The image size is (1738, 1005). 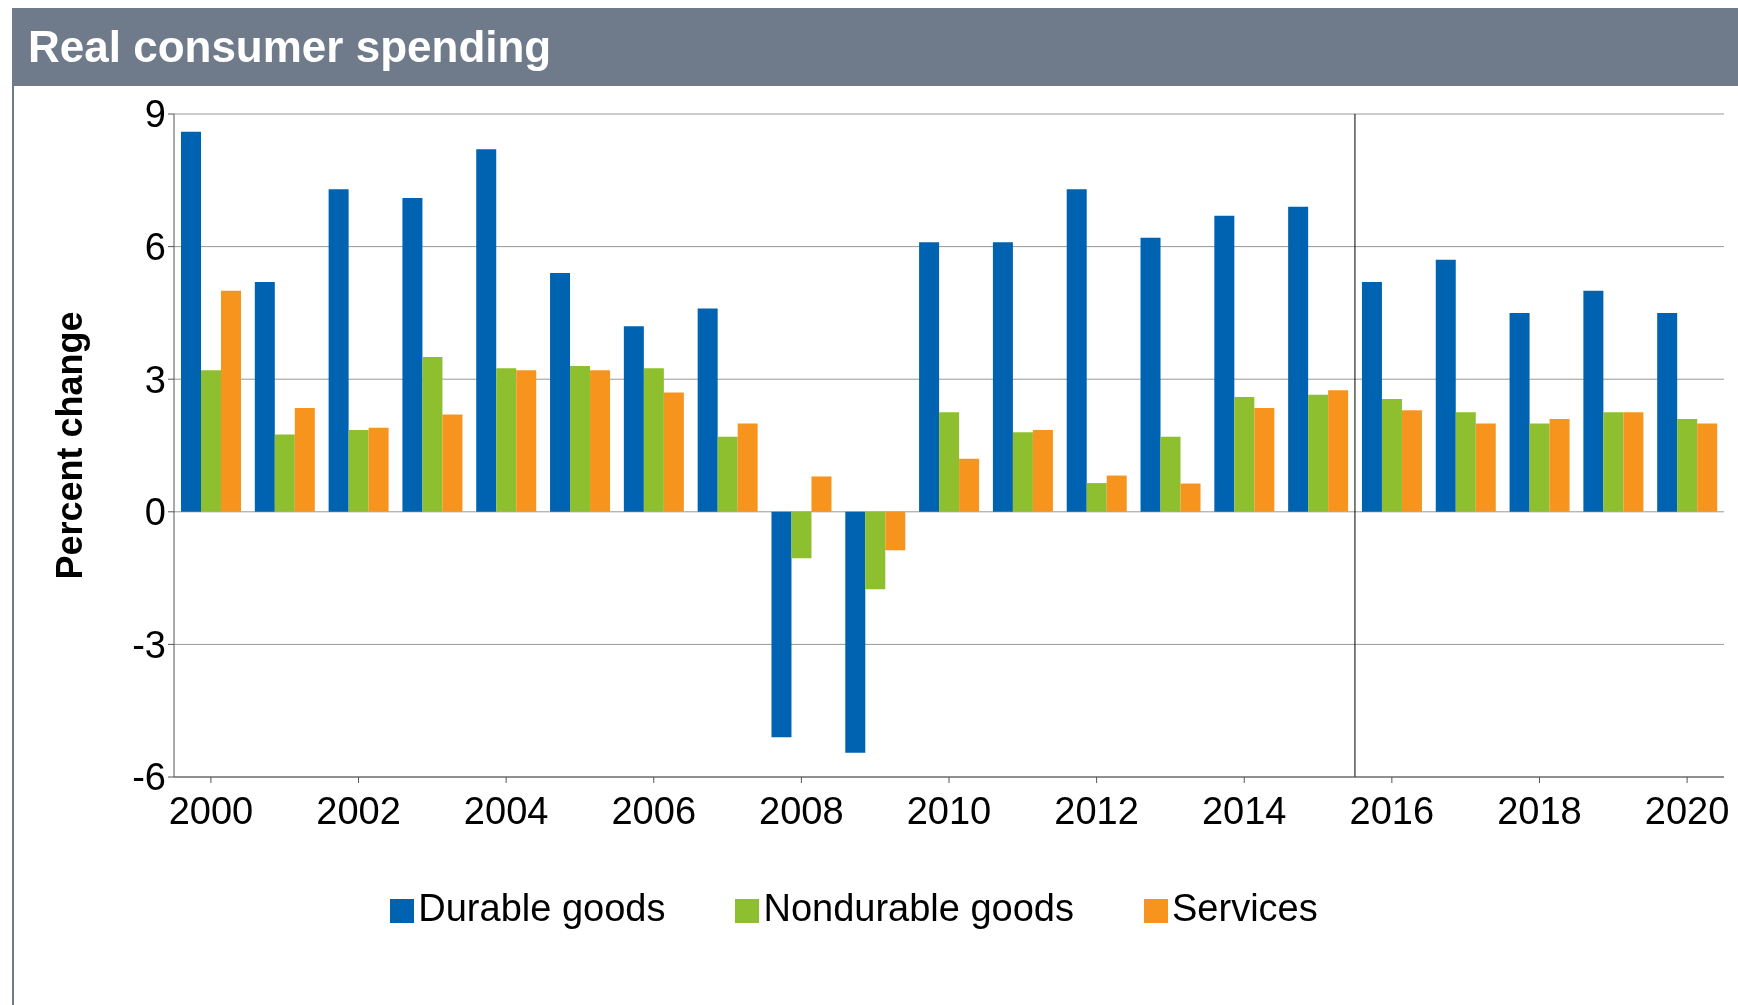 What do you see at coordinates (1245, 908) in the screenshot?
I see `legend-label: Services` at bounding box center [1245, 908].